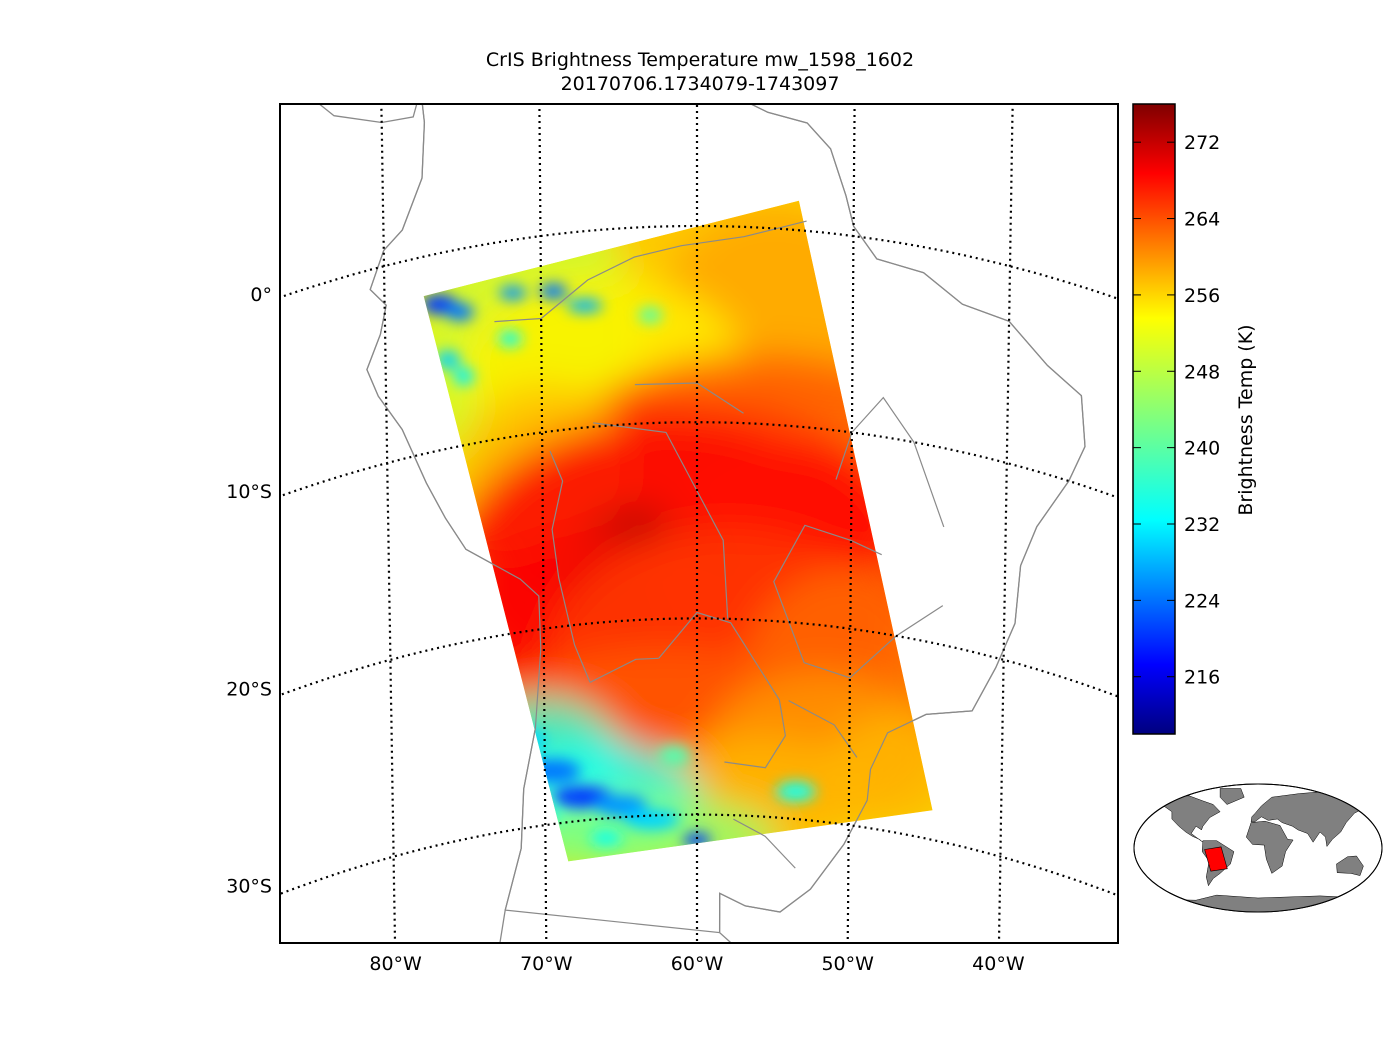 The image size is (1400, 1050). What do you see at coordinates (249, 689) in the screenshot?
I see `latitude-tick-label: 20°S` at bounding box center [249, 689].